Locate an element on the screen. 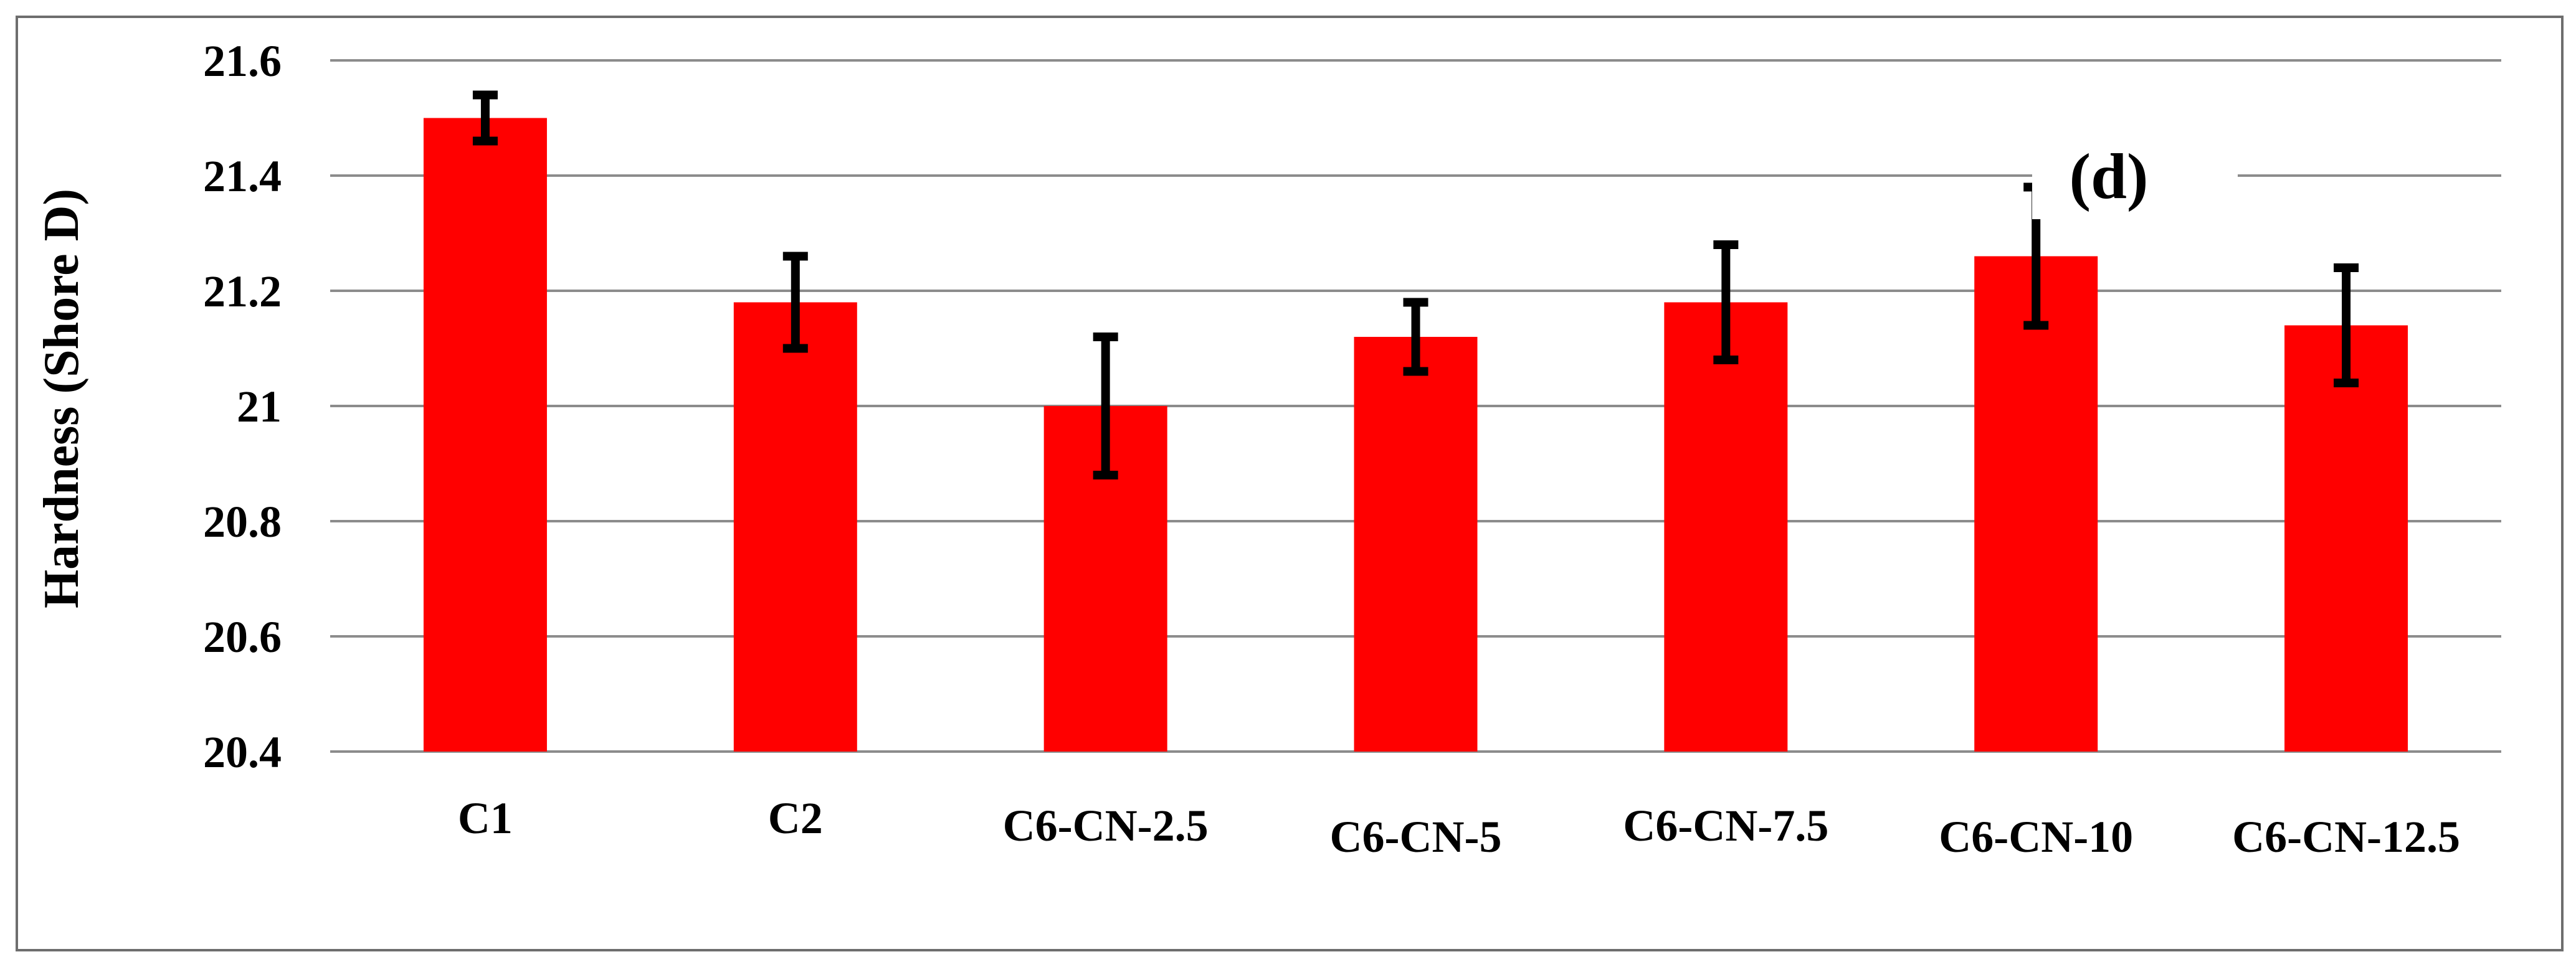 This screenshot has width=2576, height=967. y-tick-labels: 20.4 20.6 20.8 21 21.2 21.4 21.6 is located at coordinates (242, 406).